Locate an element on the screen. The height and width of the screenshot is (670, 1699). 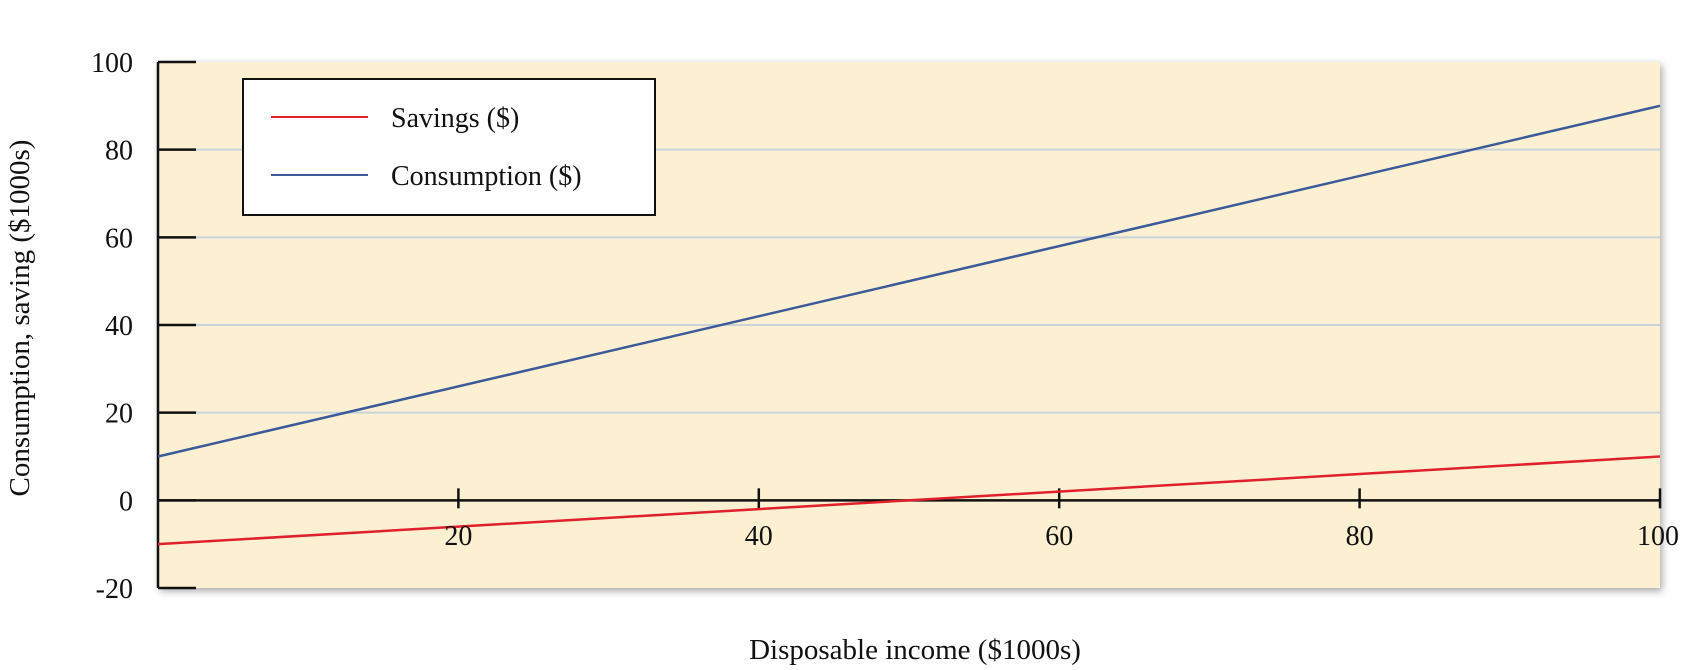
x-tick-label-100: 100 is located at coordinates (1658, 536).